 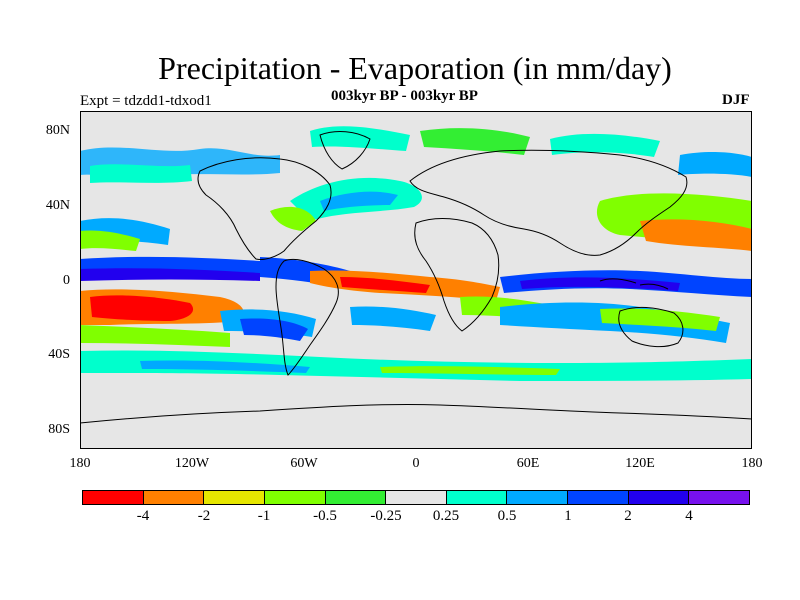 I want to click on x-tick-180w: 180, so click(x=80, y=463).